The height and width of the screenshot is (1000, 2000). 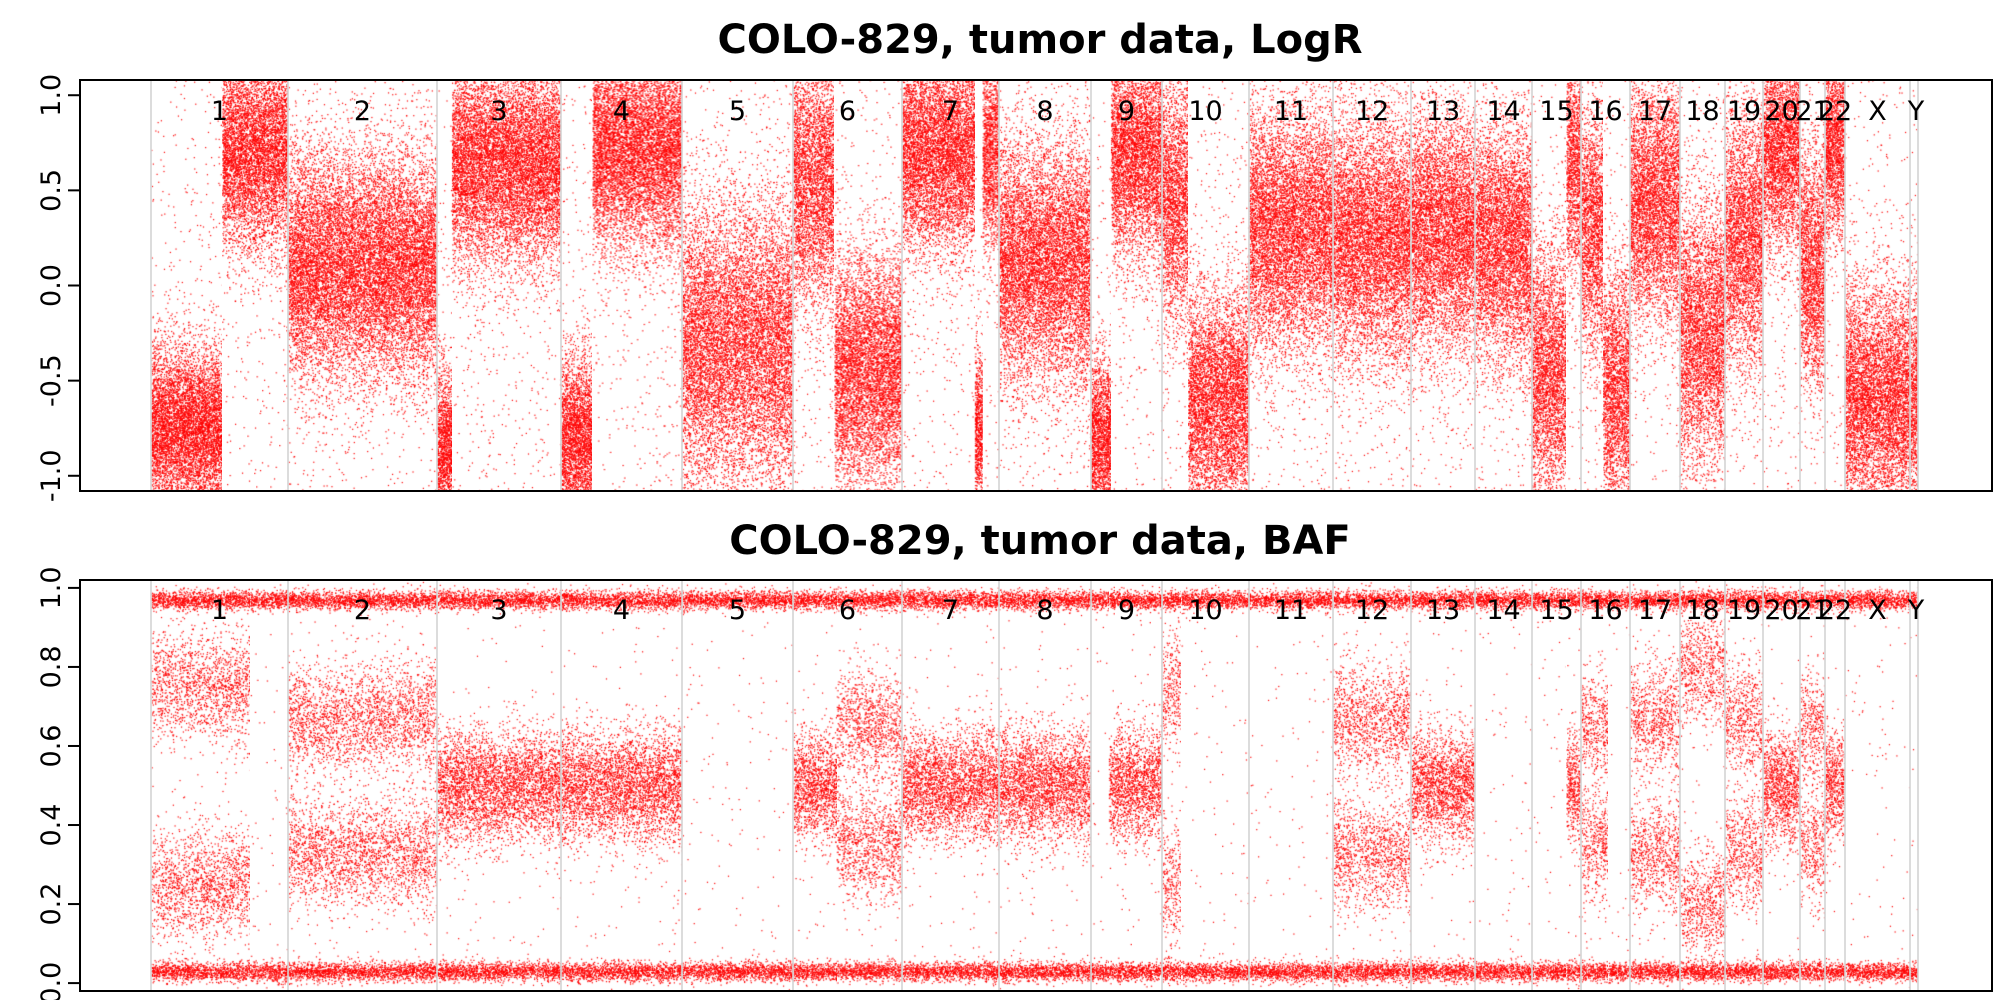 What do you see at coordinates (1605, 610) in the screenshot?
I see `baf-chrom-label-16: 16` at bounding box center [1605, 610].